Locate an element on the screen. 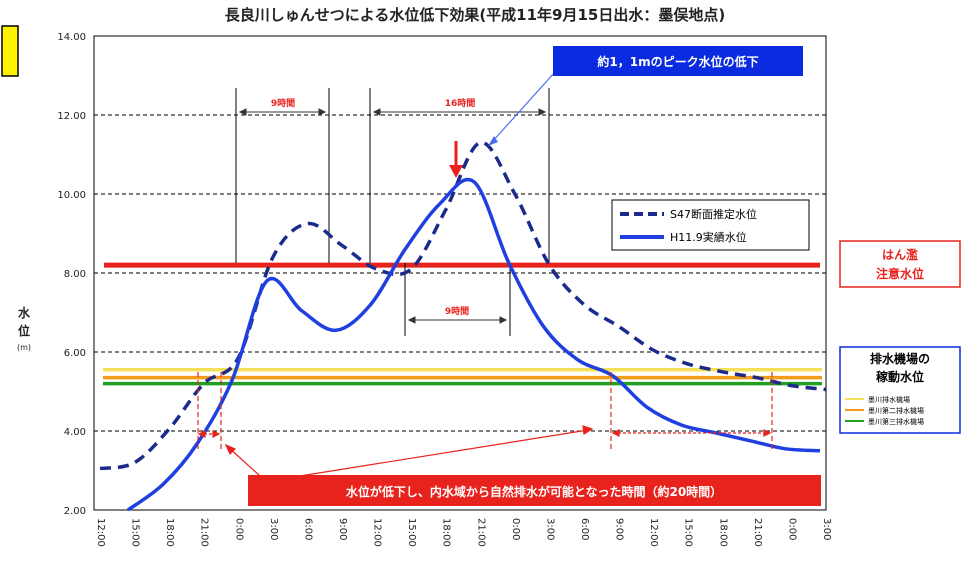 The width and height of the screenshot is (963, 561). bottom-banner-box is located at coordinates (534, 490).